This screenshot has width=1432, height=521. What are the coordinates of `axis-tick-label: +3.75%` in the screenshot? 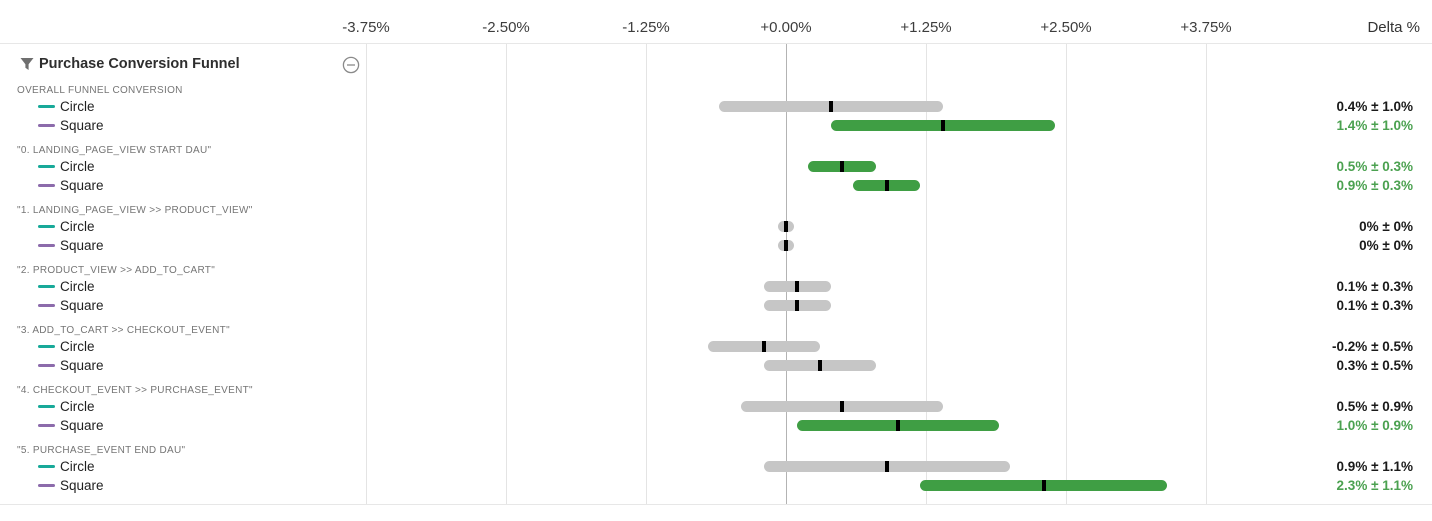 It's located at (1206, 27).